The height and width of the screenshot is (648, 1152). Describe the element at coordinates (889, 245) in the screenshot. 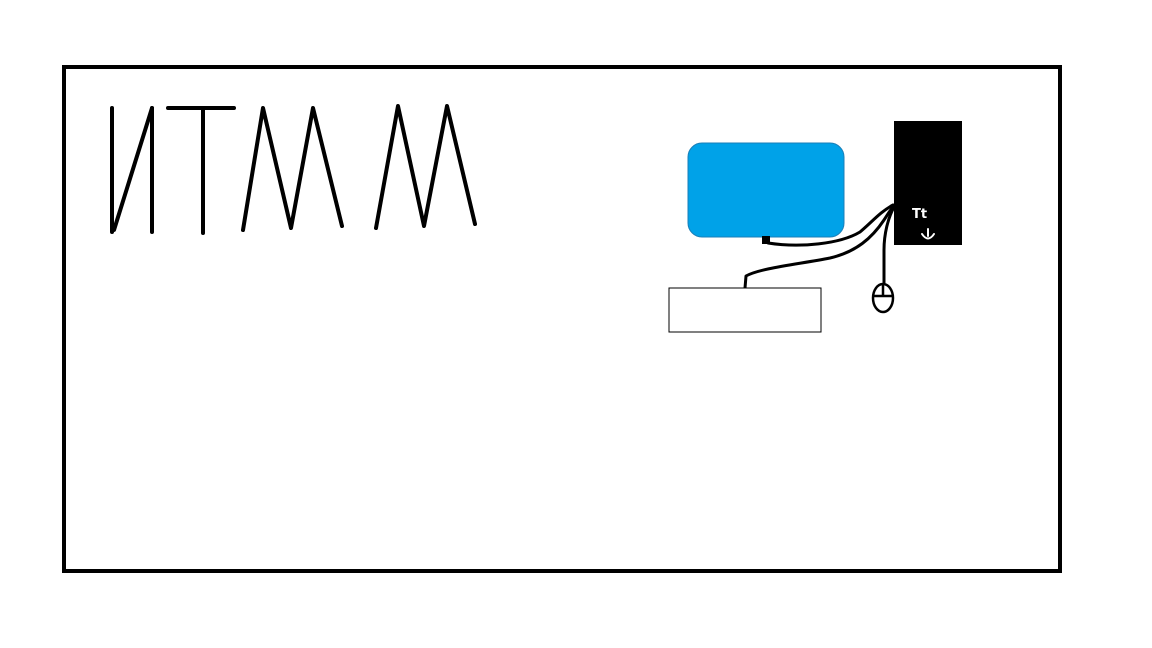

I see `mouse-cable` at that location.